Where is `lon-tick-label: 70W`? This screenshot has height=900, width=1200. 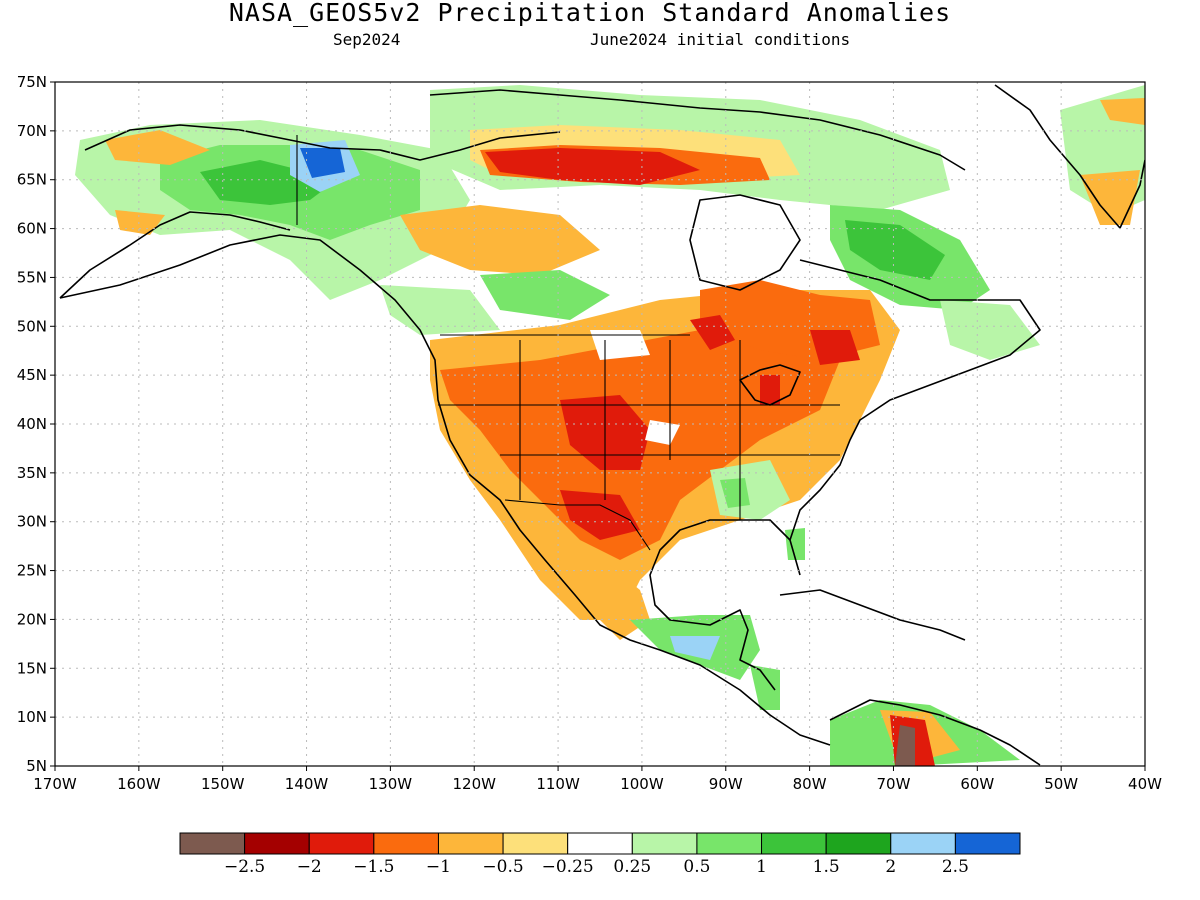 lon-tick-label: 70W is located at coordinates (894, 784).